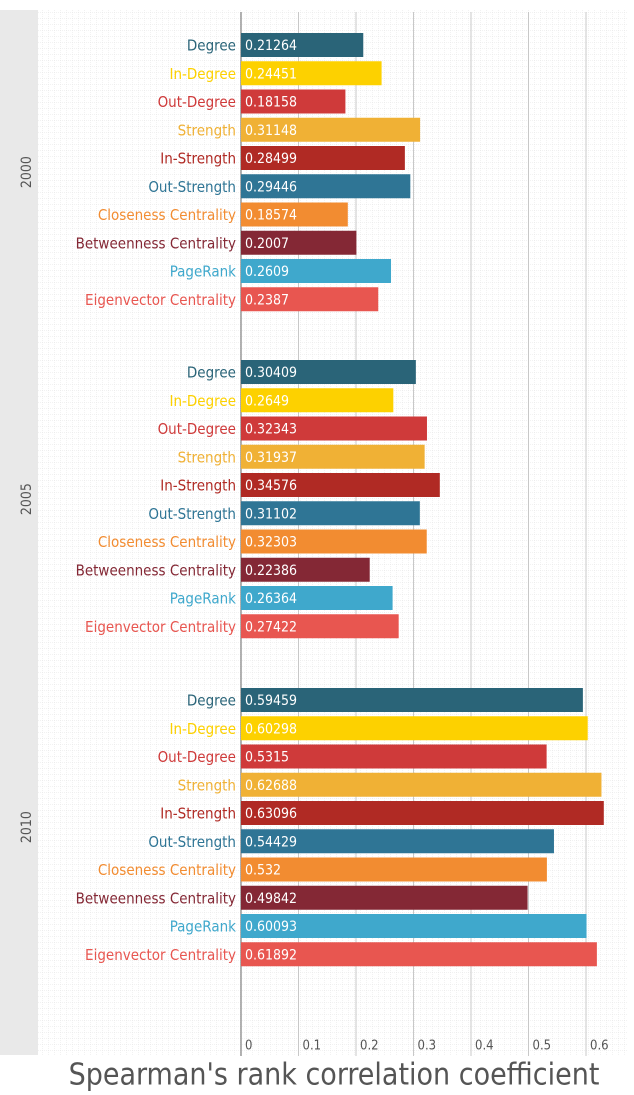 The height and width of the screenshot is (1095, 634). What do you see at coordinates (271, 899) in the screenshot?
I see `value-label: 0.49842` at bounding box center [271, 899].